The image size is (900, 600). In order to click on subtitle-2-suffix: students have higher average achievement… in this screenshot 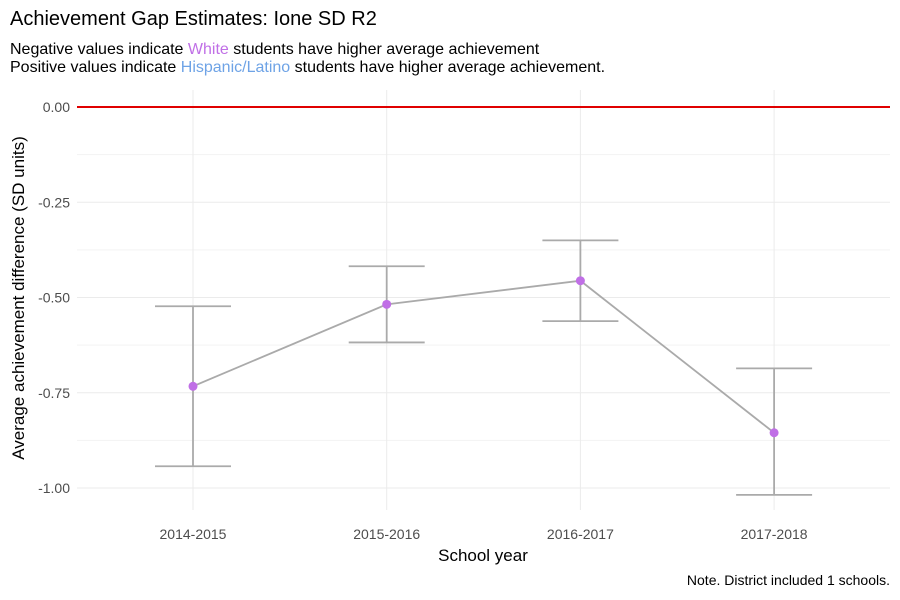, I will do `click(448, 67)`.